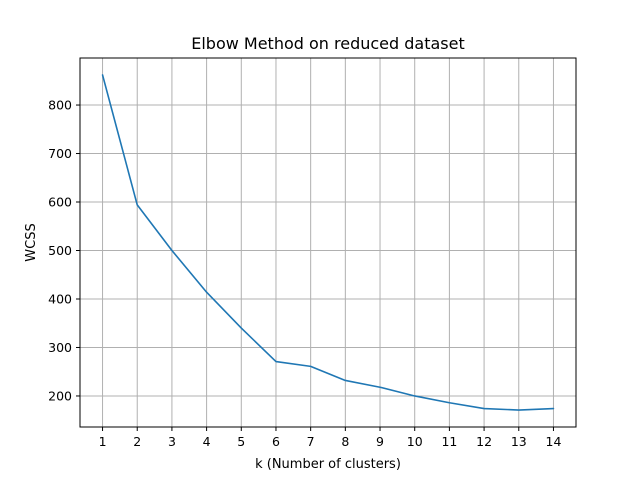 The image size is (640, 480). I want to click on y-tick-label: 600, so click(60, 202).